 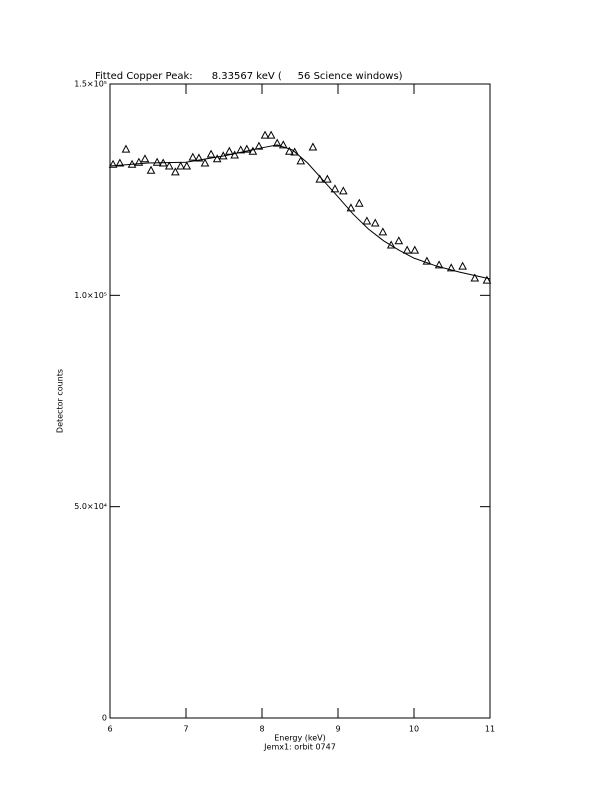 I want to click on y-tick-label: 1.0×10⁵, so click(x=90, y=295).